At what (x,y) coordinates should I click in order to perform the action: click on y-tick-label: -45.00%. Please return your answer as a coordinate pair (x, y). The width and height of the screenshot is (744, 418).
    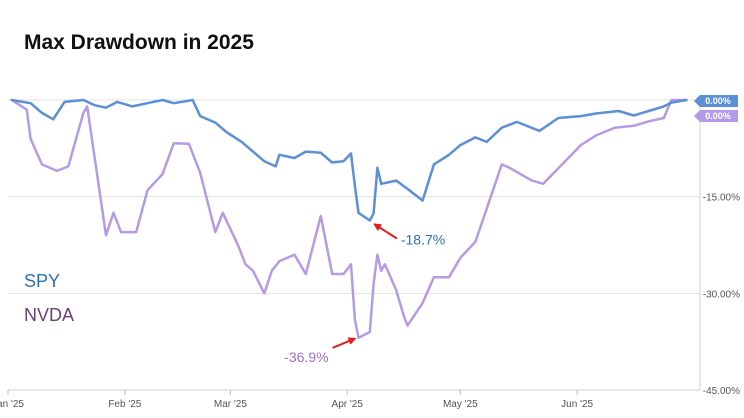
    Looking at the image, I should click on (721, 391).